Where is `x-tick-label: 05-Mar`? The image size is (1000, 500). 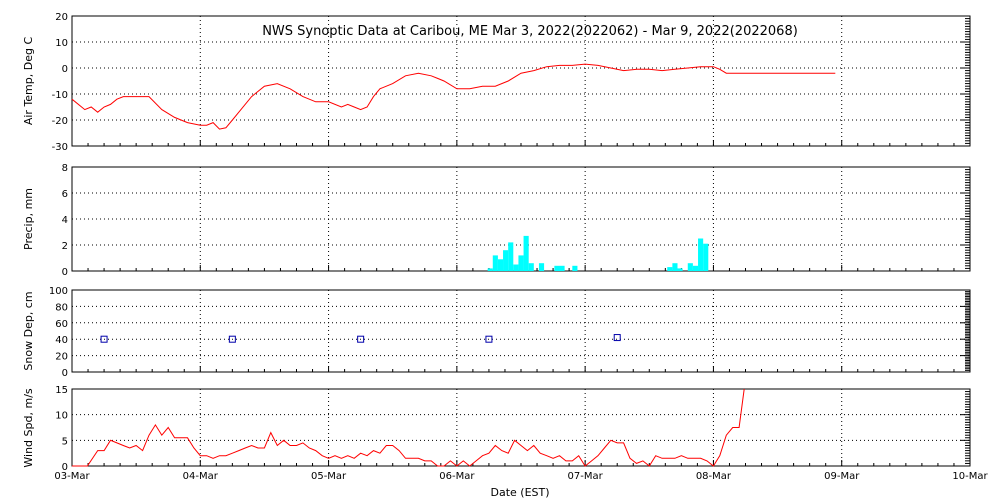 x-tick-label: 05-Mar is located at coordinates (329, 476).